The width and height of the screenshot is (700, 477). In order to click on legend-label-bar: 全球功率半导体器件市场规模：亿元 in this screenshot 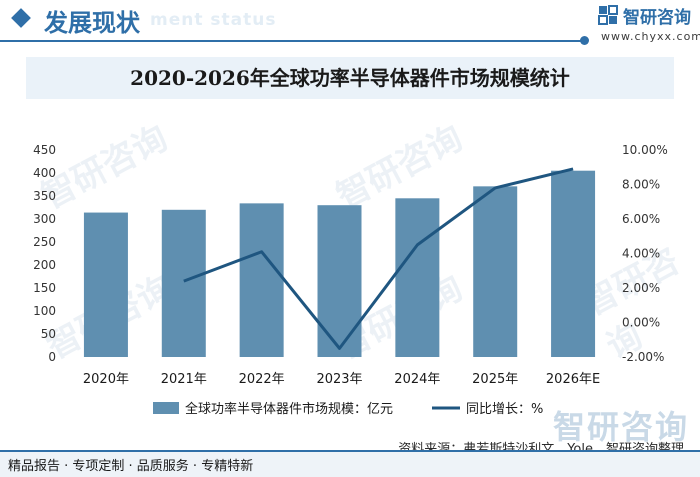, I will do `click(289, 409)`.